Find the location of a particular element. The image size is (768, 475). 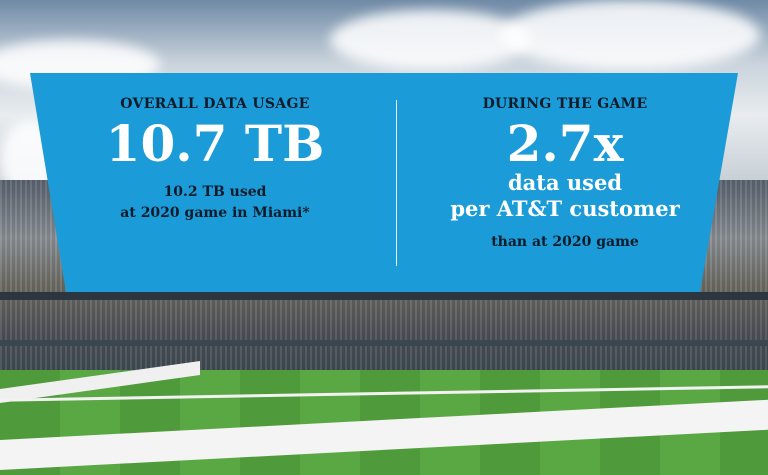

overall-note-line1: 10.2 TB used is located at coordinates (215, 192).